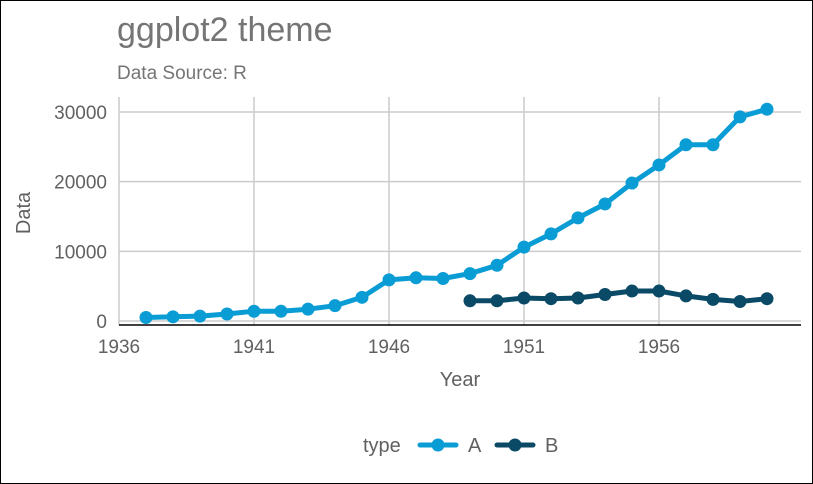  What do you see at coordinates (438, 445) in the screenshot?
I see `legend-key-point-A` at bounding box center [438, 445].